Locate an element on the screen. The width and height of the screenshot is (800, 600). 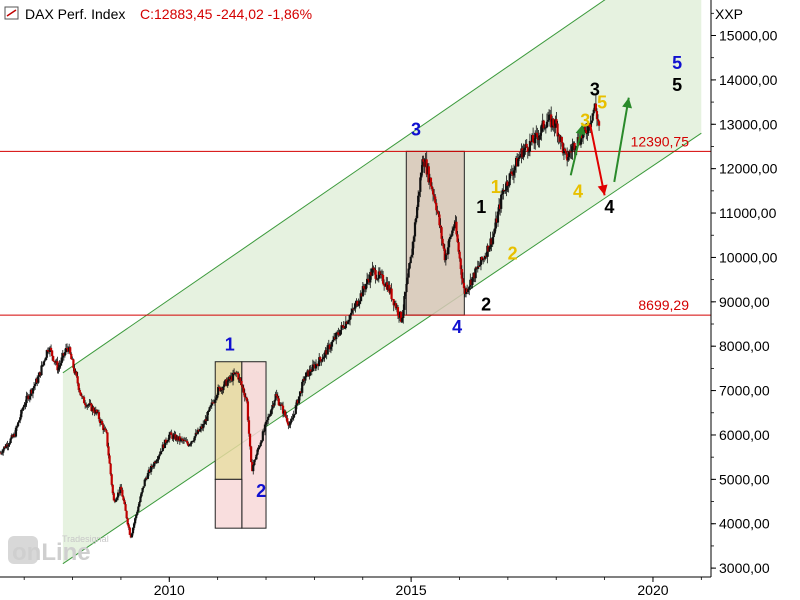
y-tick-label: 13000,00 is located at coordinates (748, 124).